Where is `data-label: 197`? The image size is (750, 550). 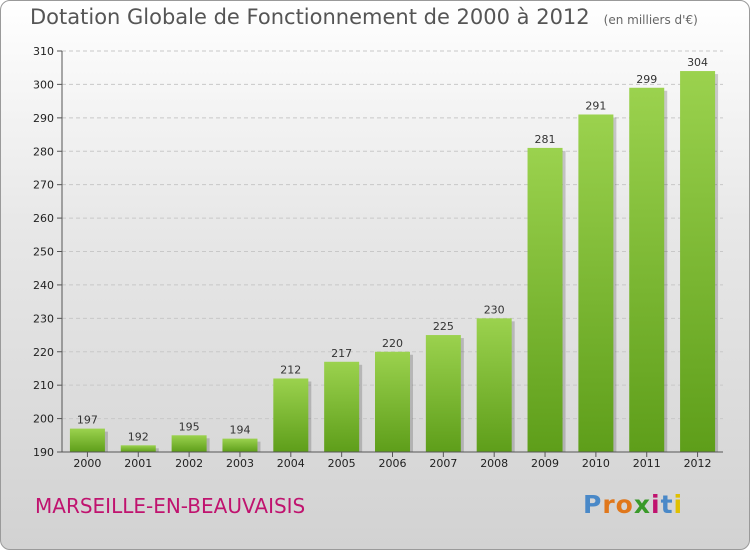
data-label: 197 is located at coordinates (87, 420).